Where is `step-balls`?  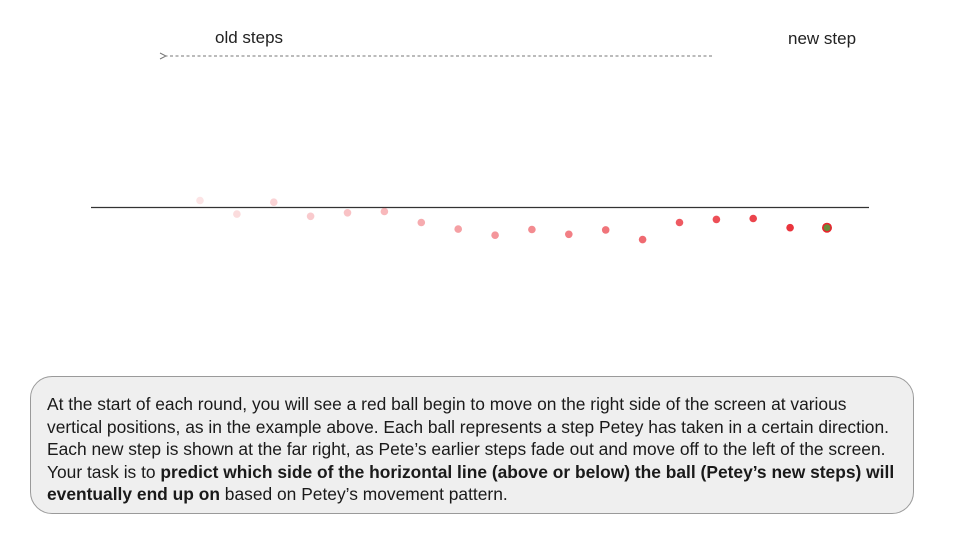
step-balls is located at coordinates (514, 220).